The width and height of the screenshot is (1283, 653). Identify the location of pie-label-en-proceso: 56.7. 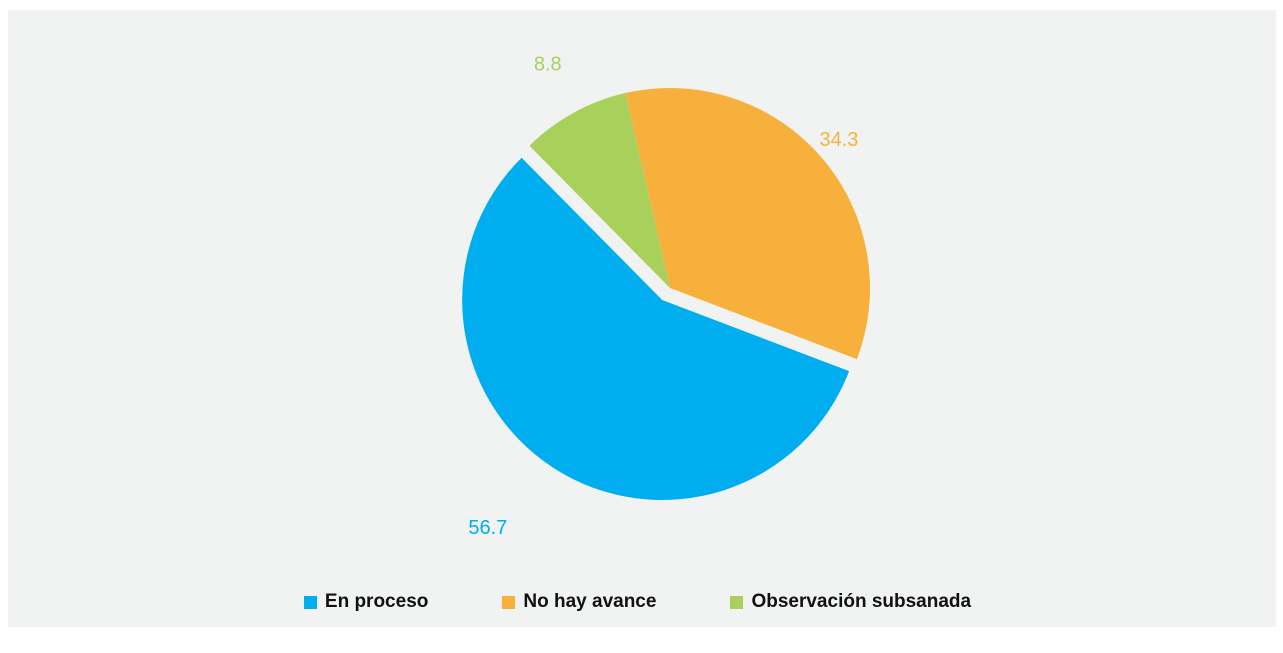
(487, 528).